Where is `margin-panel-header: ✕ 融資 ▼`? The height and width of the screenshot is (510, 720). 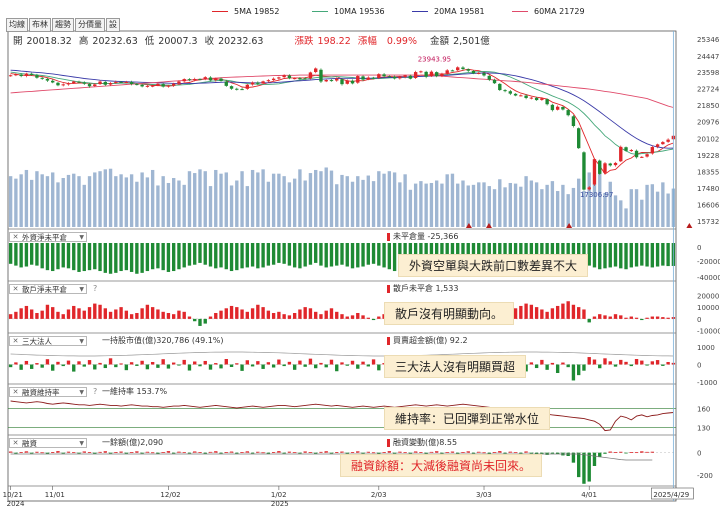
margin-panel-header: ✕ 融資 ▼ is located at coordinates (48, 442).